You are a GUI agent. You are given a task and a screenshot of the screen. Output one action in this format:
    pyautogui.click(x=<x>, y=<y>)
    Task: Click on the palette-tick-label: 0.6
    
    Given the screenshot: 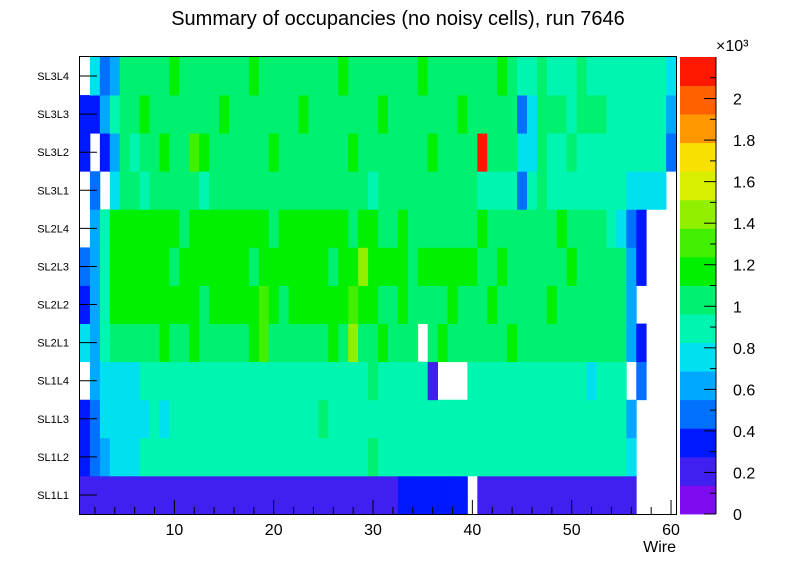 What is the action you would take?
    pyautogui.click(x=744, y=390)
    